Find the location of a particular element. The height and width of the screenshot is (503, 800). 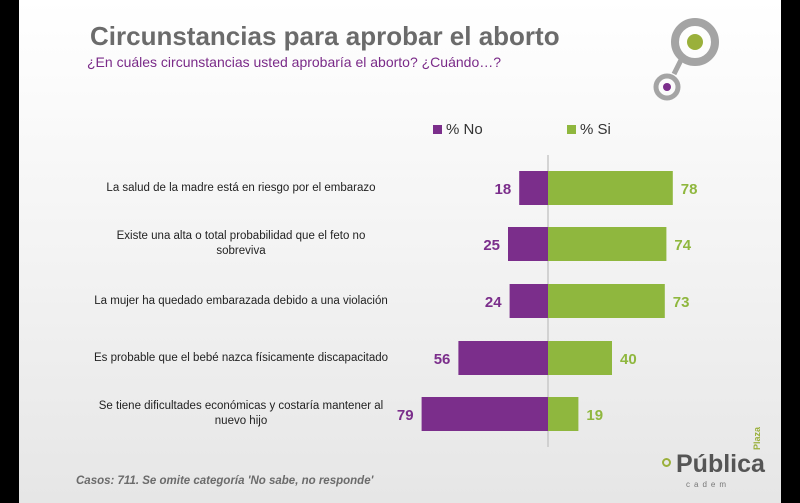

brand-sub: cadem is located at coordinates (708, 484).